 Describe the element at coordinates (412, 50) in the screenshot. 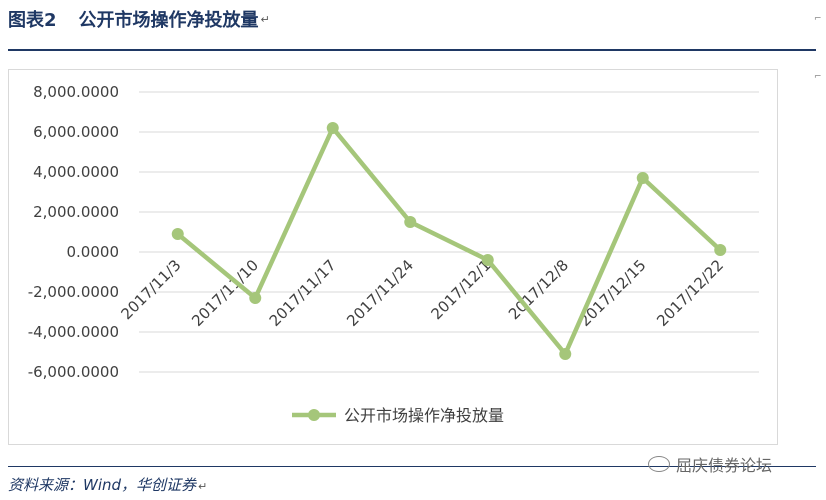

I see `header-rule` at that location.